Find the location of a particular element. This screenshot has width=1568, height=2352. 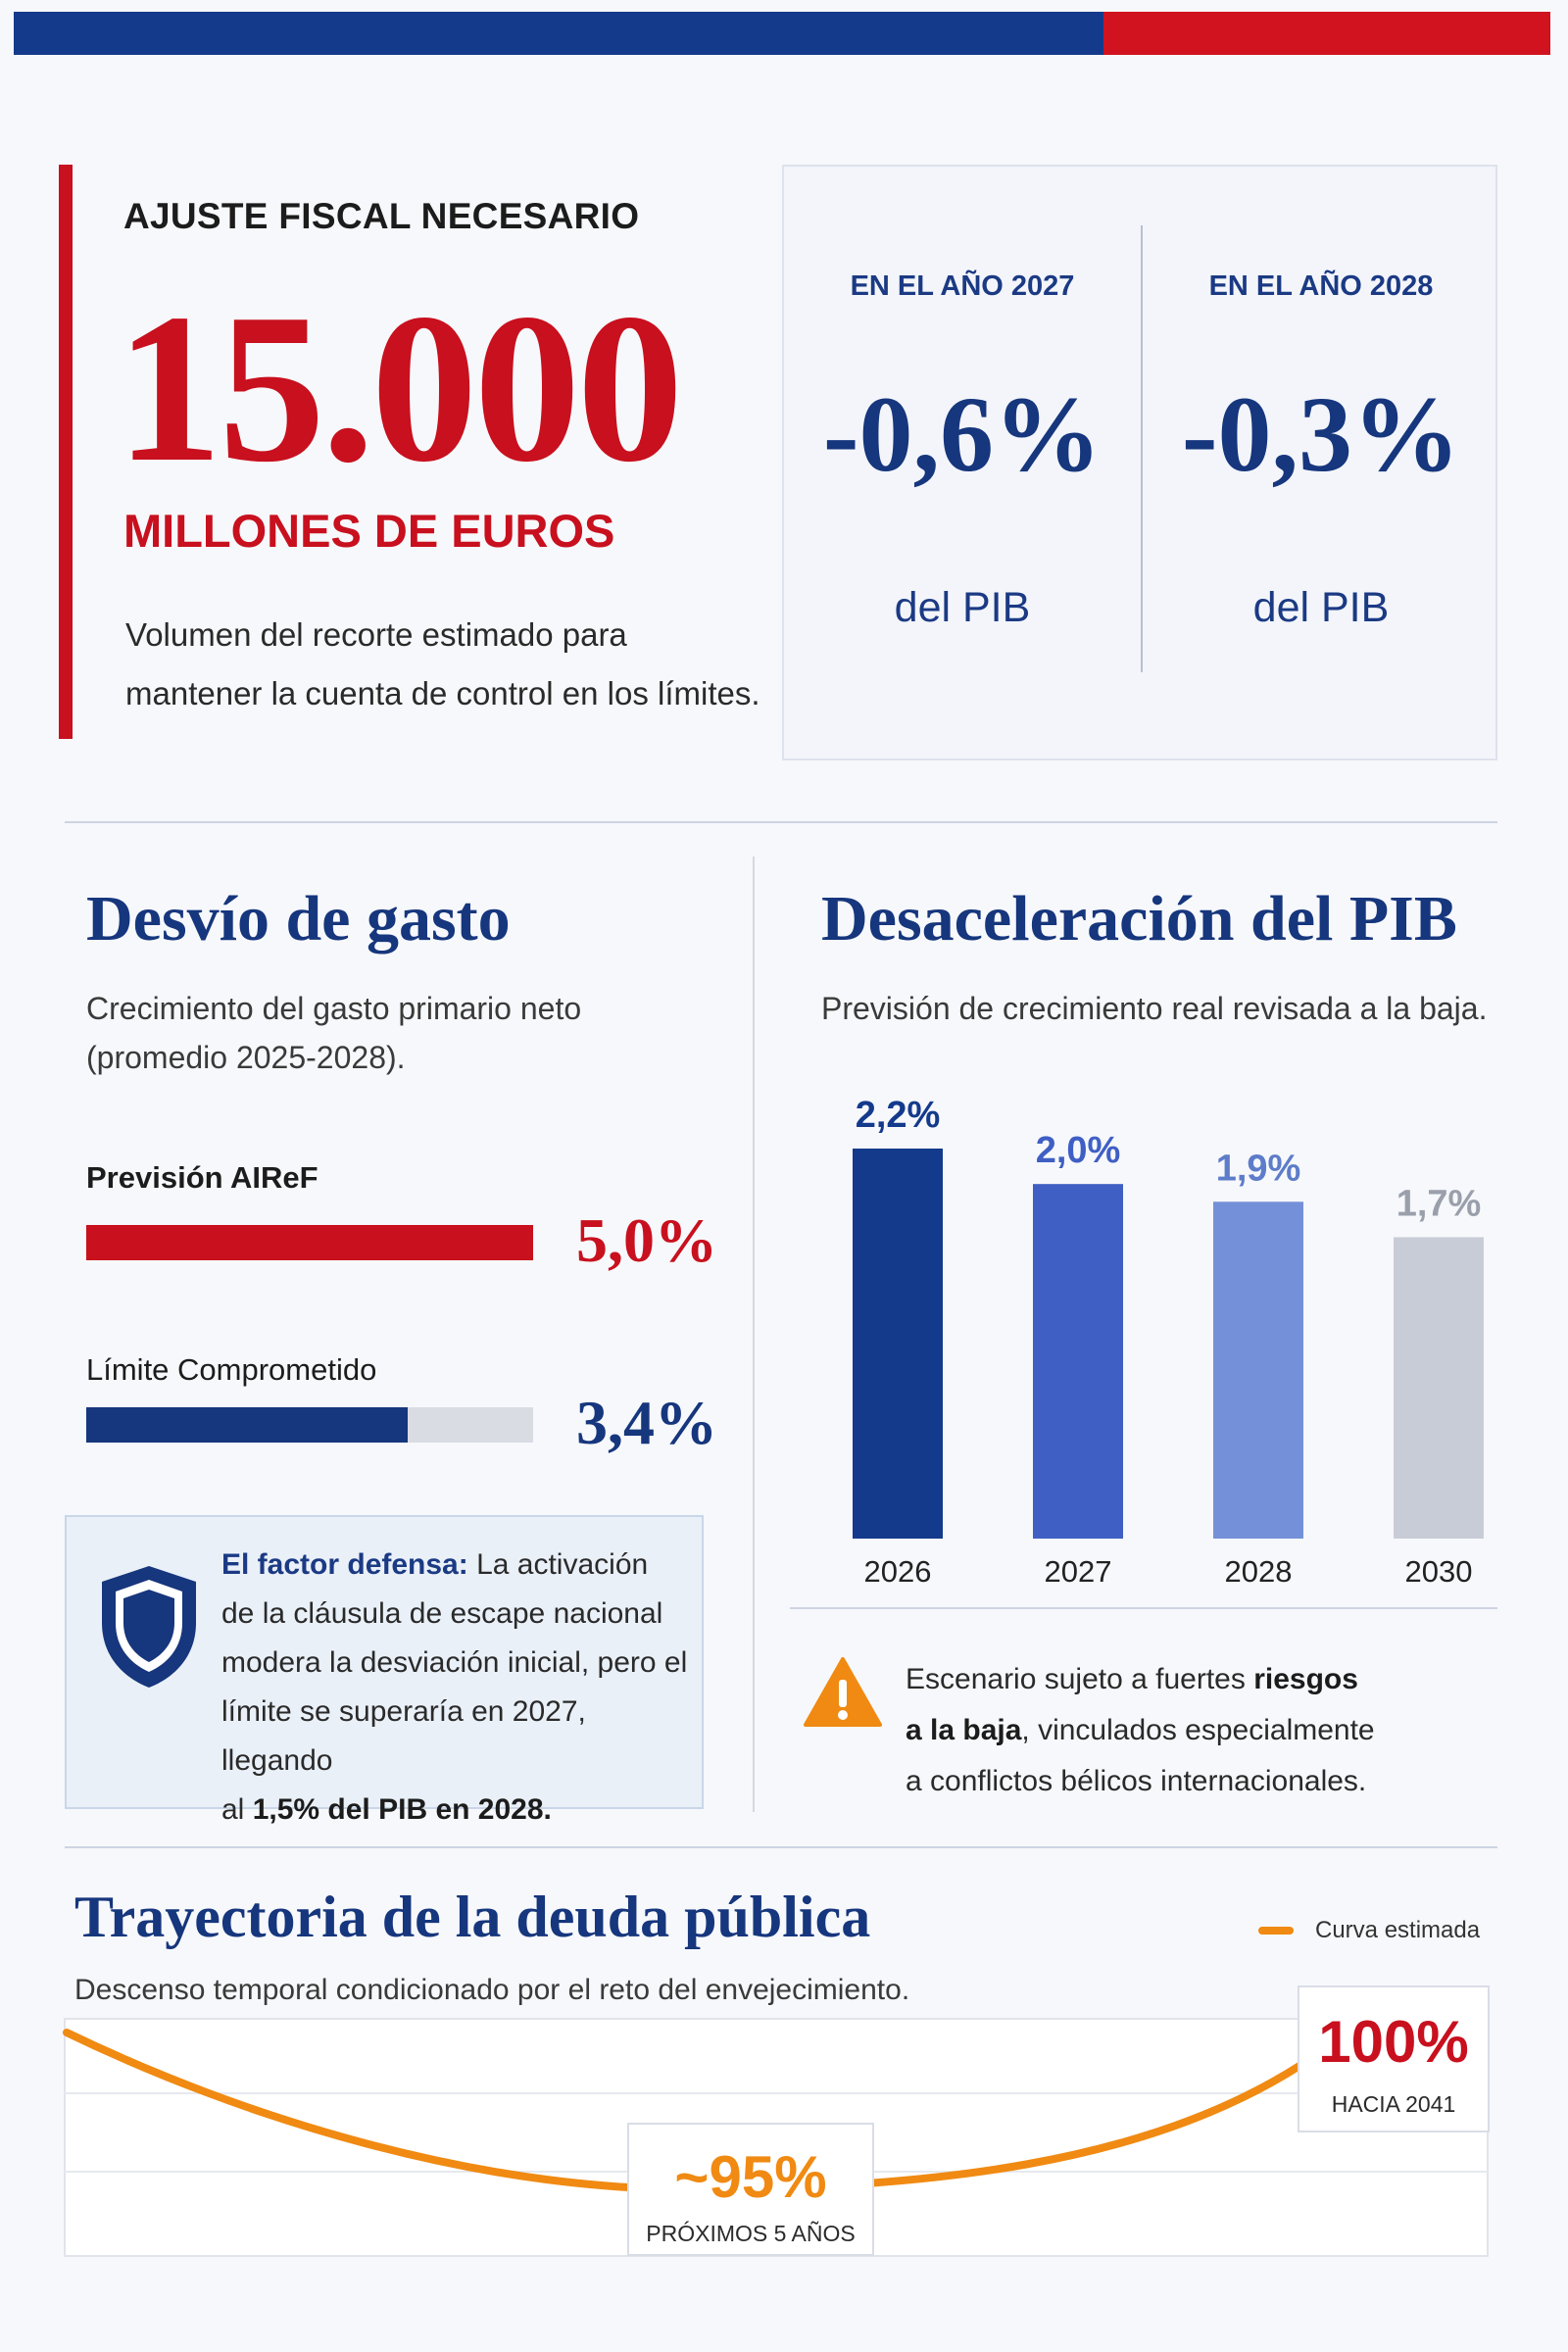

pib-col-2028: EN EL AÑO 2028 -0,3% del PIB is located at coordinates (1321, 463).